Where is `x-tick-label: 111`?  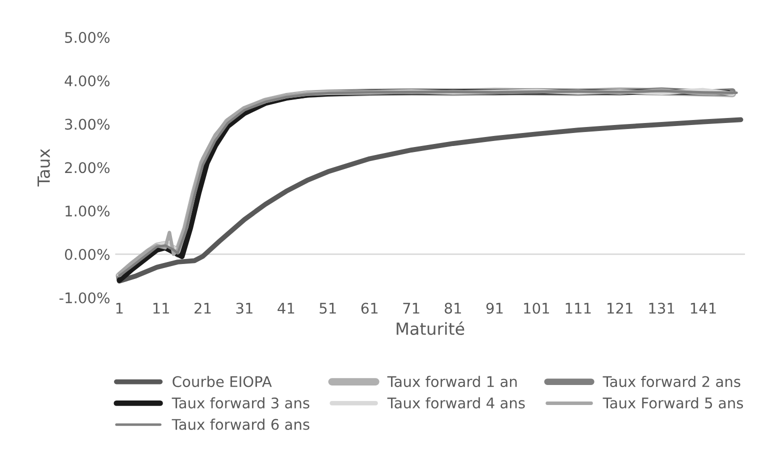
x-tick-label: 111 is located at coordinates (578, 308).